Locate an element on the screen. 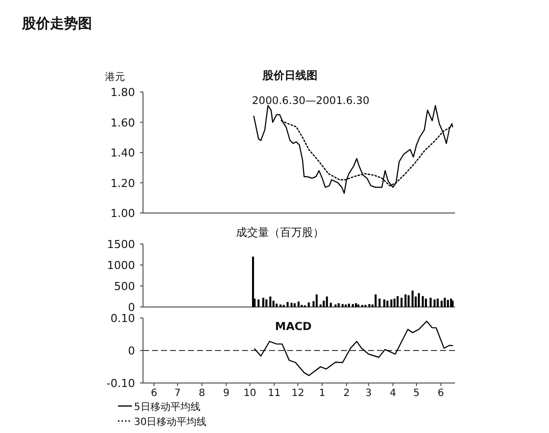 The image size is (549, 433). x-tick-label: 5 is located at coordinates (416, 393).